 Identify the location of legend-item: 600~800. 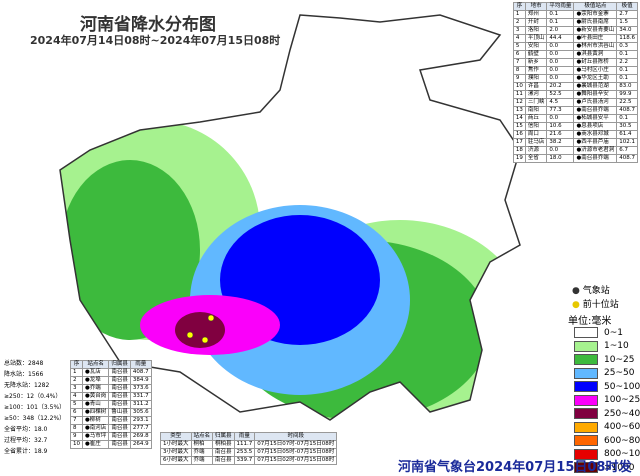
(607, 441).